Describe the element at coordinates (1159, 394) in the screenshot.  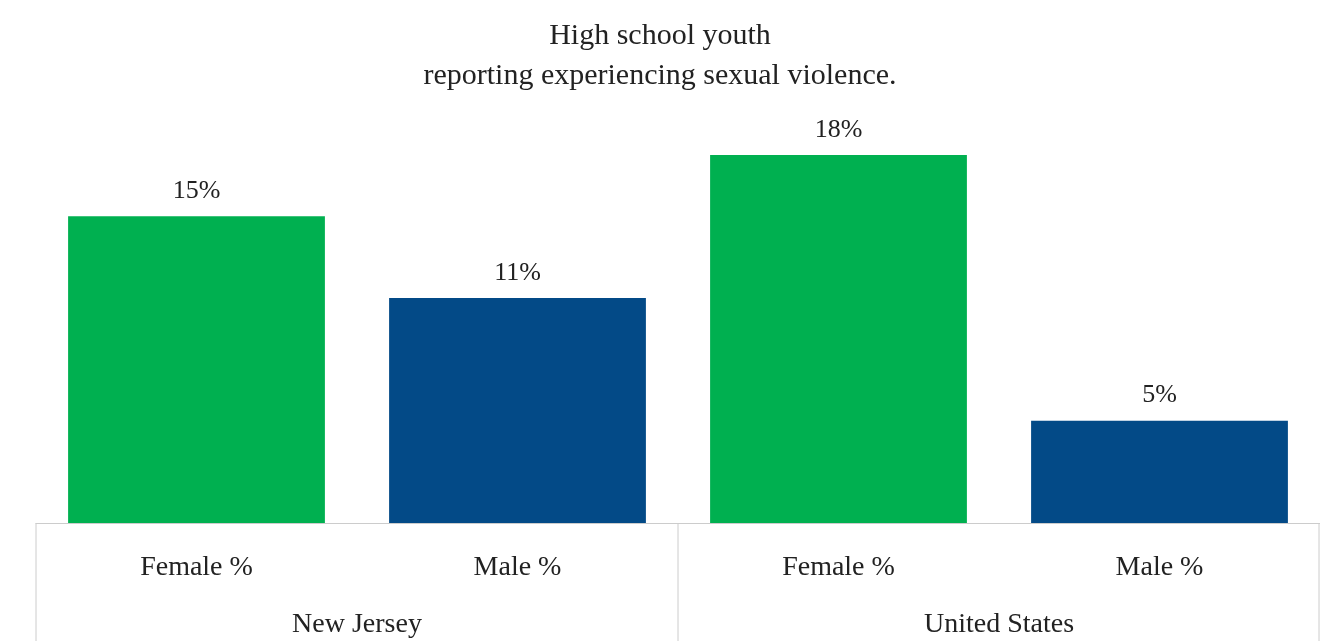
I see `data-label: 5%` at that location.